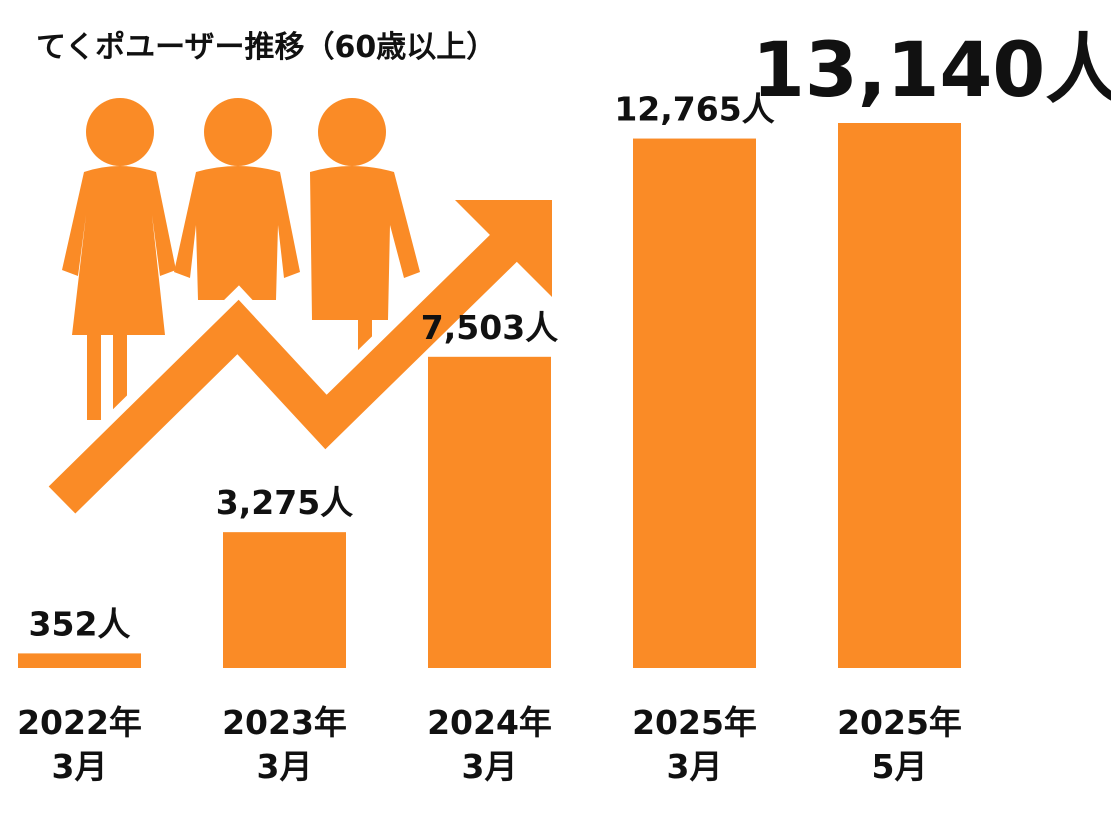 Image resolution: width=1111 pixels, height=816 pixels. Describe the element at coordinates (241, 259) in the screenshot. I see `three-people-icon` at that location.